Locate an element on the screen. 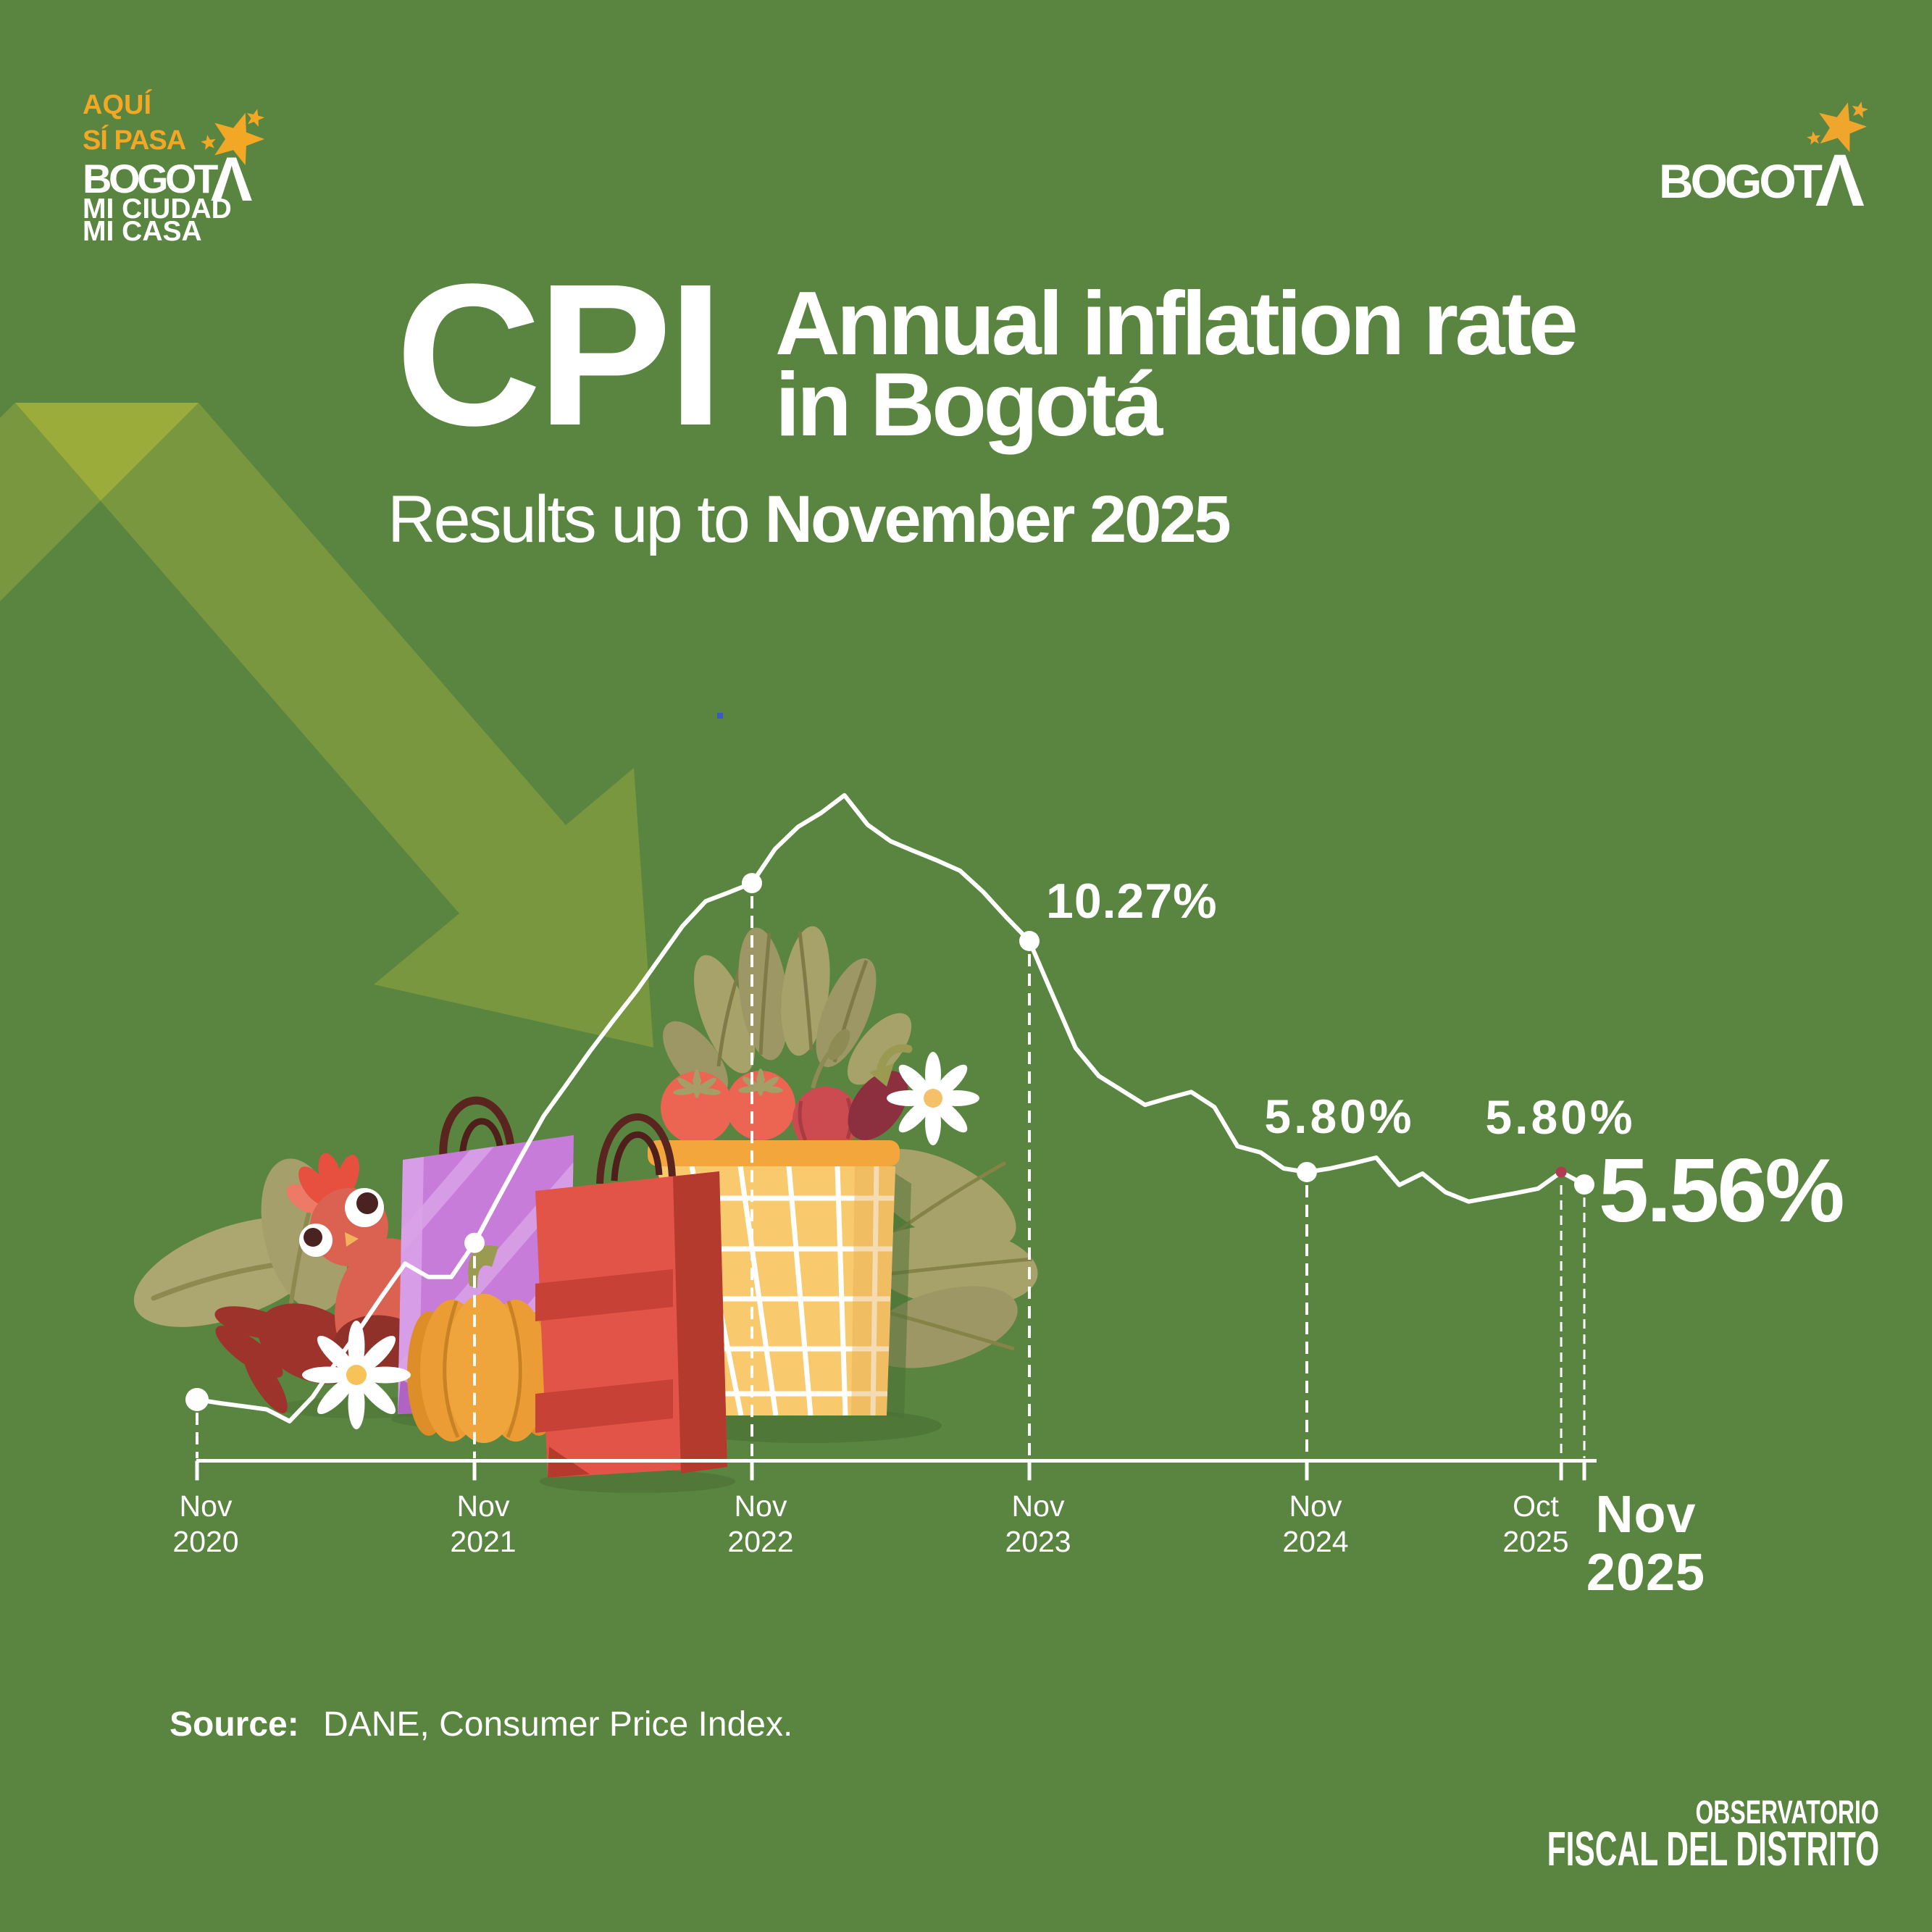 The height and width of the screenshot is (1932, 1932). autumn-illustration is located at coordinates (585, 1209).